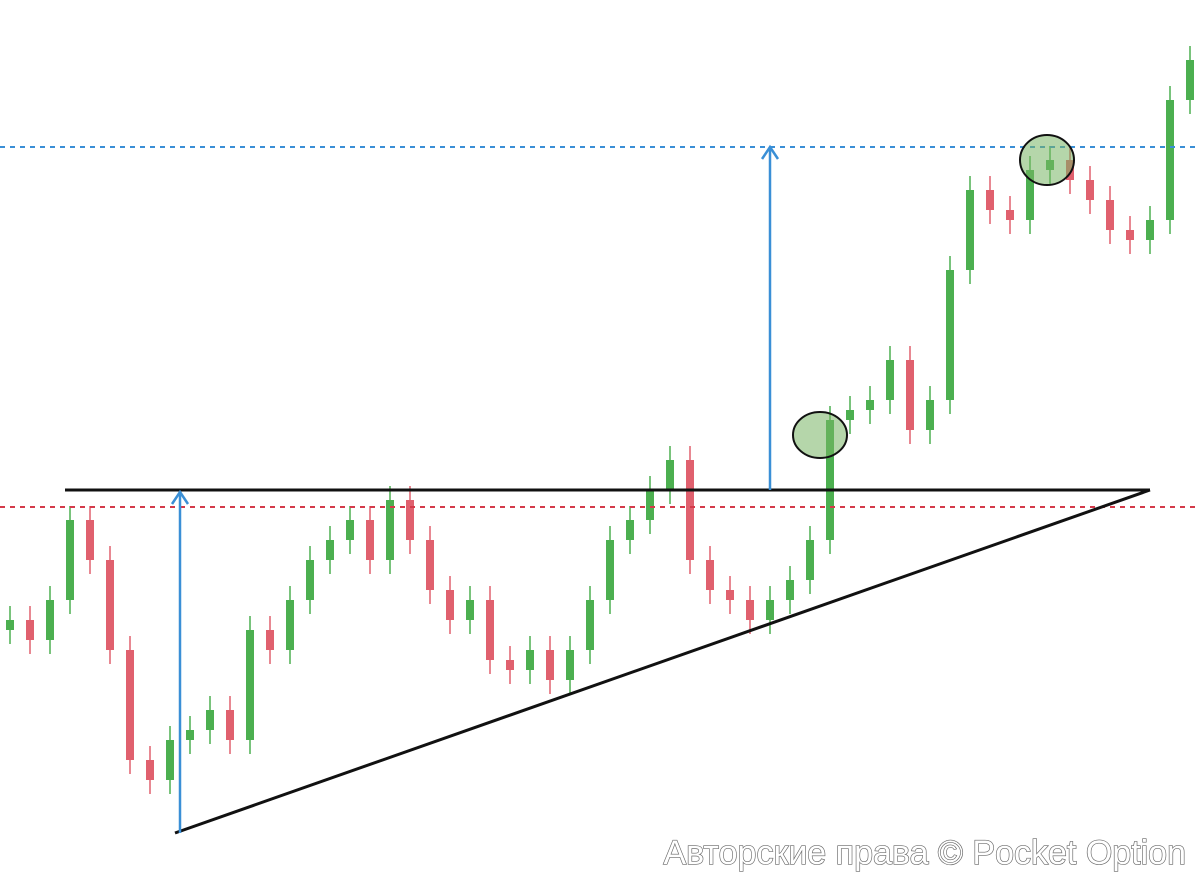 The image size is (1200, 876). What do you see at coordinates (924, 853) in the screenshot?
I see `watermark: Авторские права © Pocket Option` at bounding box center [924, 853].